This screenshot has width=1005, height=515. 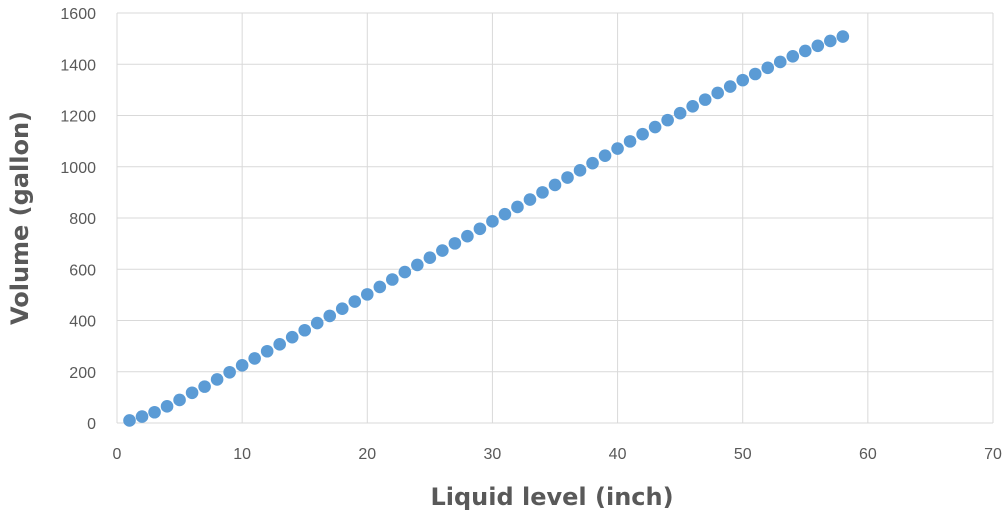 What do you see at coordinates (20, 218) in the screenshot?
I see `y-axis-title: Volume (gallon)` at bounding box center [20, 218].